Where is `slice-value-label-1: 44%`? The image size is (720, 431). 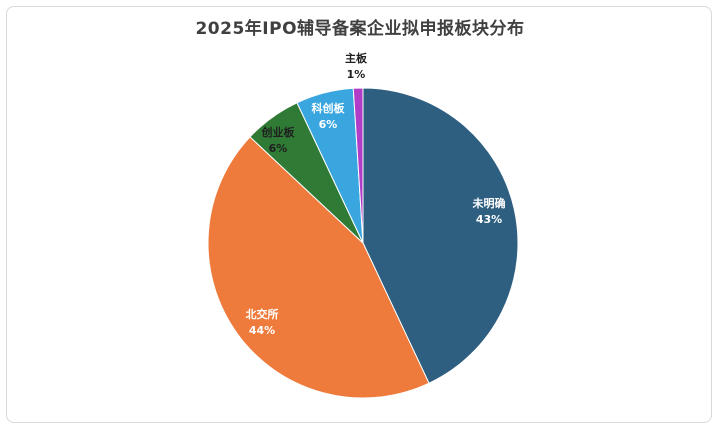 slice-value-label-1: 44% is located at coordinates (262, 330).